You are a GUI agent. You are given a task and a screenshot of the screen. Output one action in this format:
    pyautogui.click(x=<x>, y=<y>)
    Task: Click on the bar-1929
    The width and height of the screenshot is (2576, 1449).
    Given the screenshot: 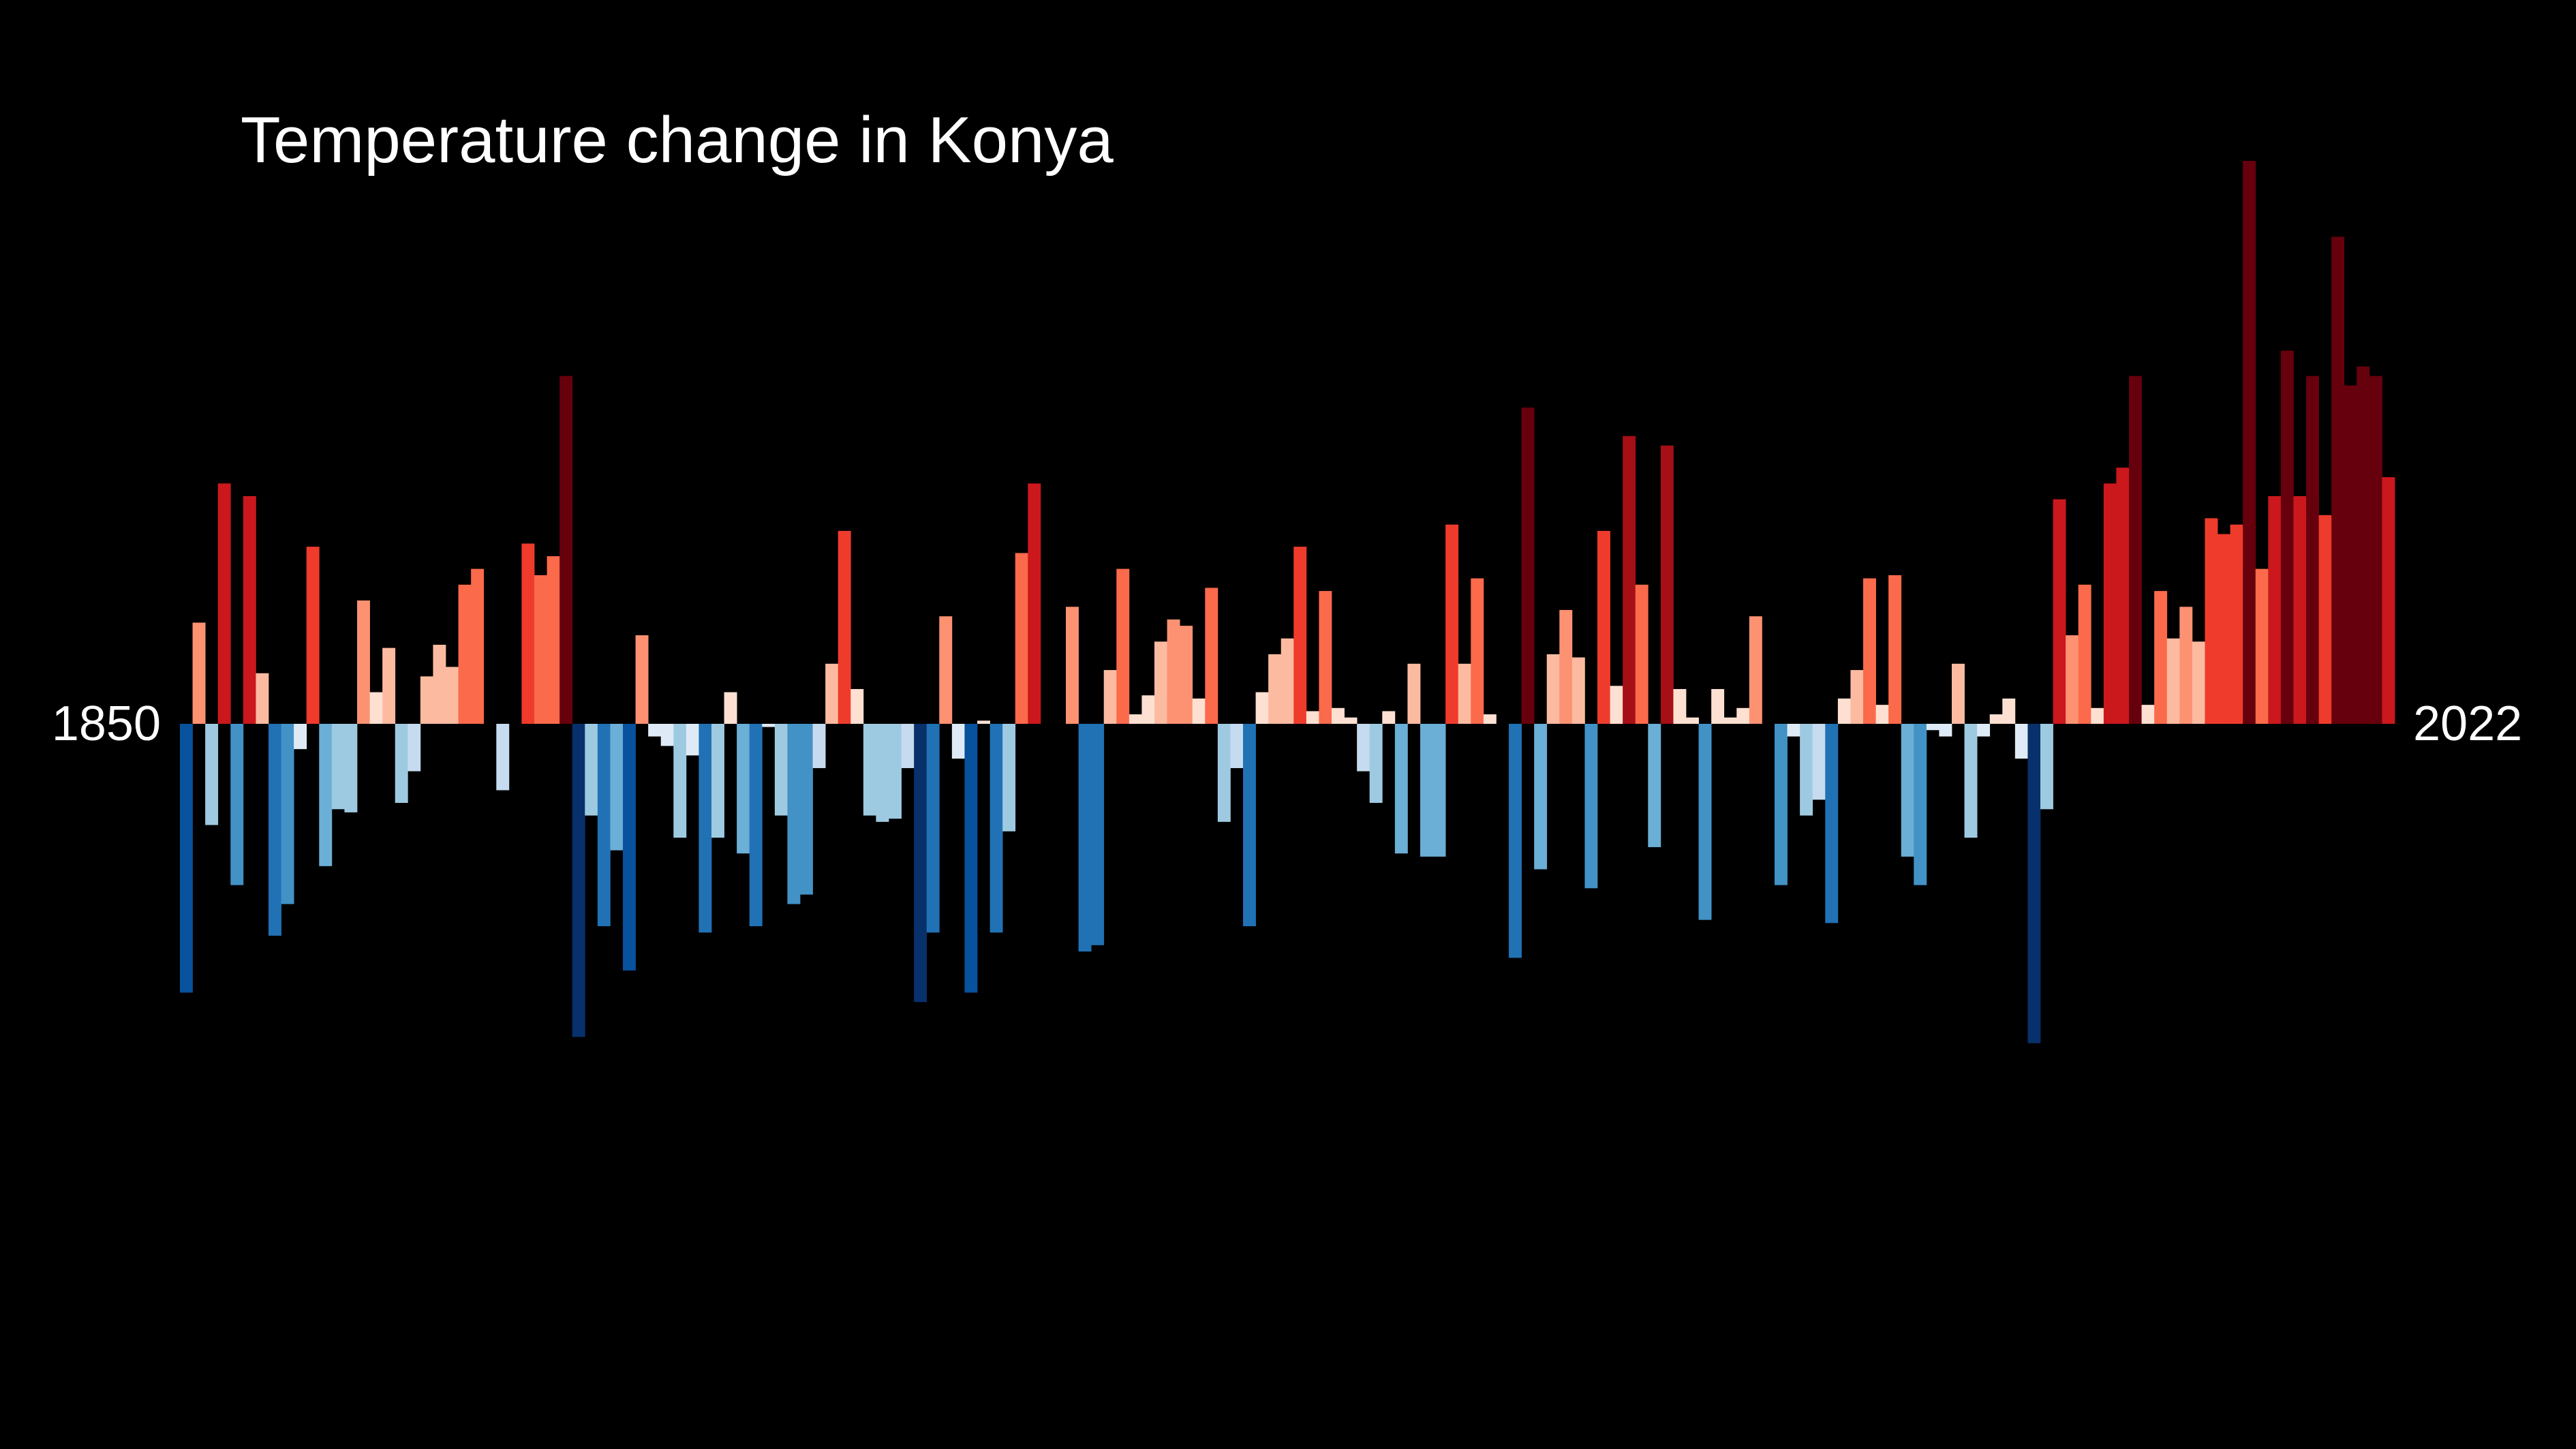 What is the action you would take?
    pyautogui.click(x=1186, y=675)
    